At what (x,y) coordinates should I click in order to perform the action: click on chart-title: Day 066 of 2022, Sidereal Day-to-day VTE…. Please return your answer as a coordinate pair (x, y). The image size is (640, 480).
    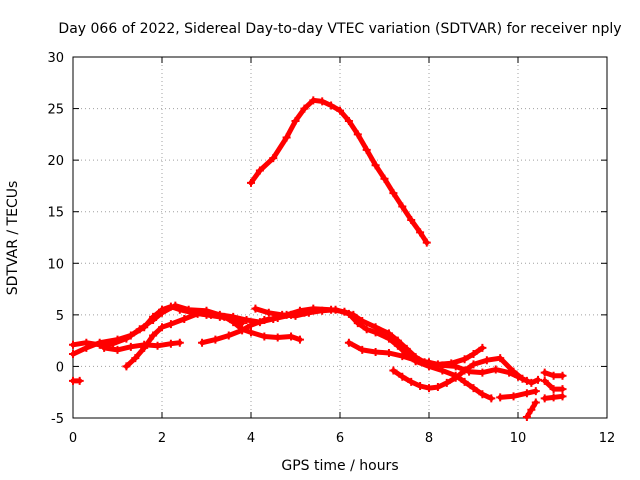
    Looking at the image, I should click on (339, 29).